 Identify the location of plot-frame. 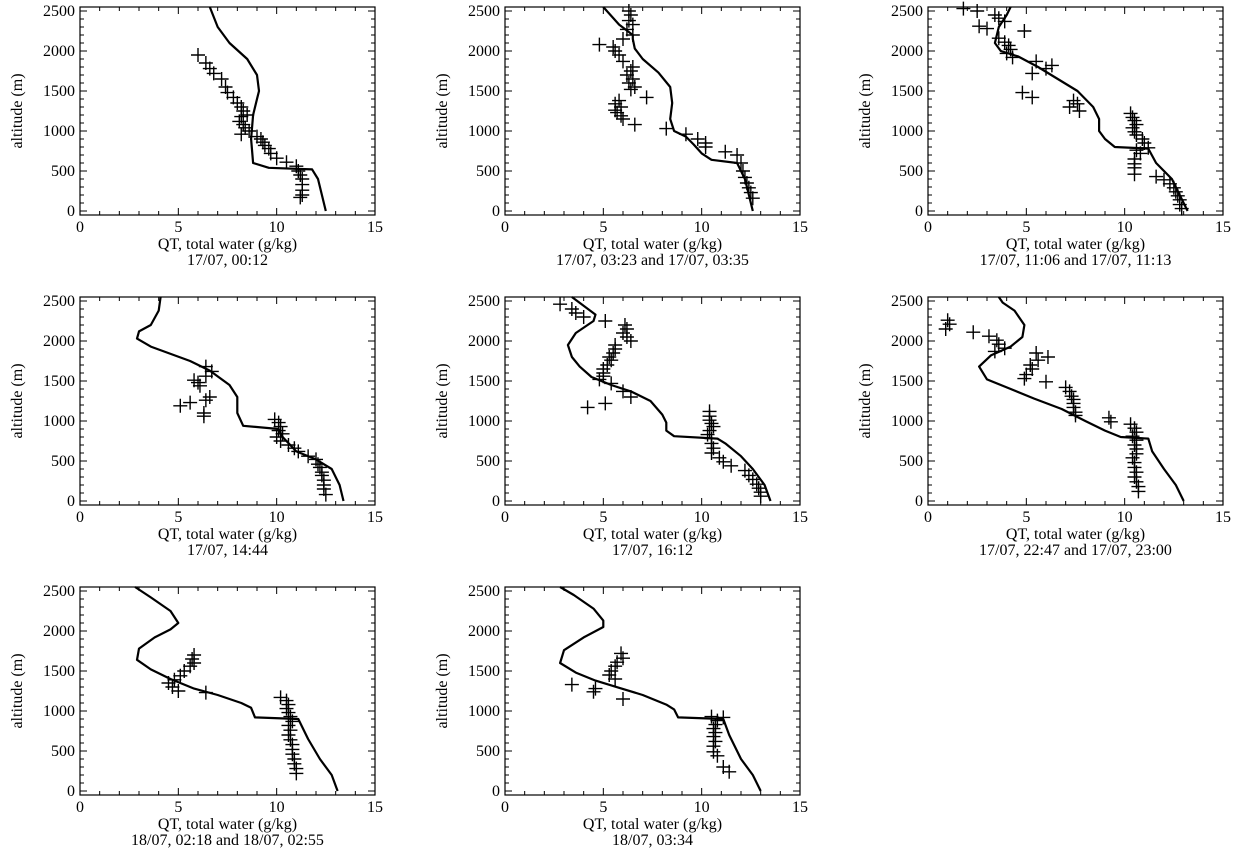
(1075, 111).